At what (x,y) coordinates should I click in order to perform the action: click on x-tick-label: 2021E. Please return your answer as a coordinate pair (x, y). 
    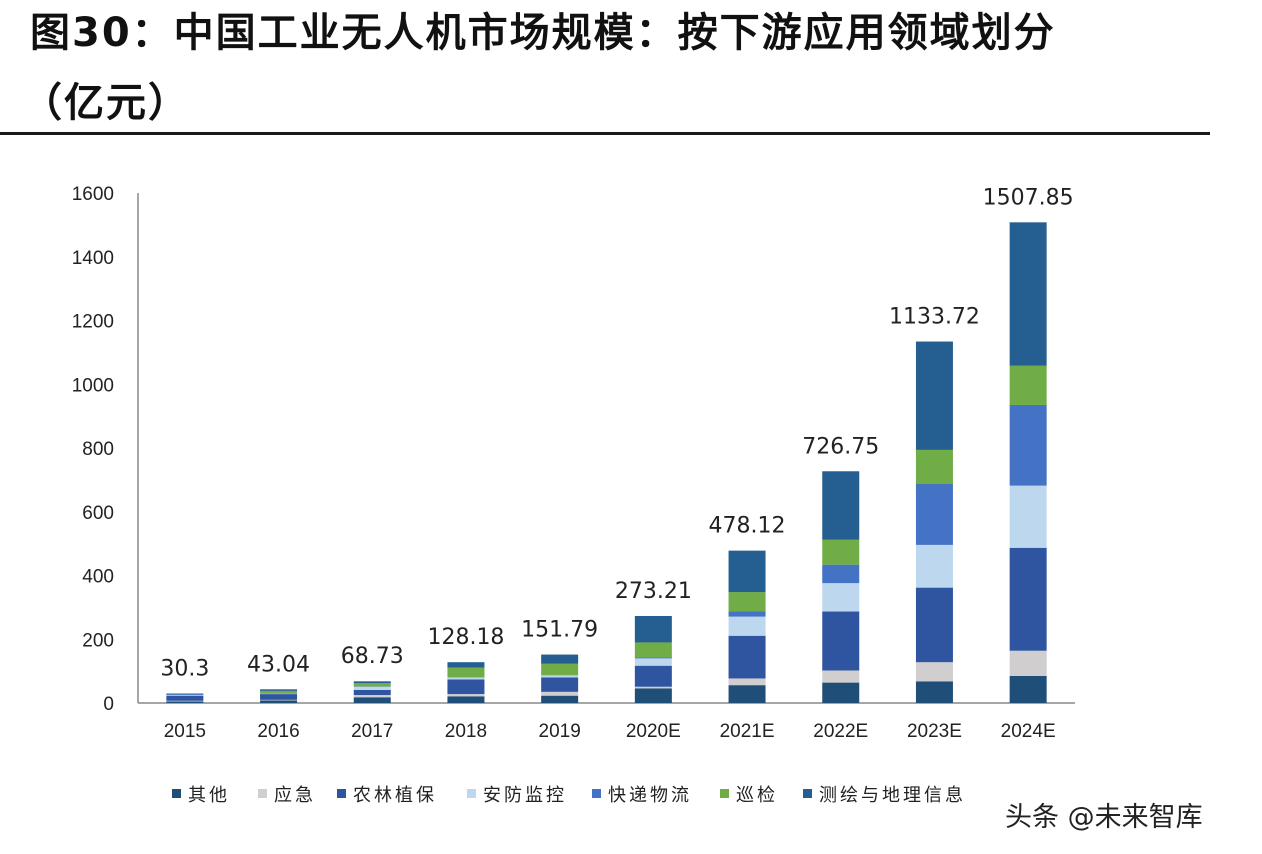
    Looking at the image, I should click on (747, 731).